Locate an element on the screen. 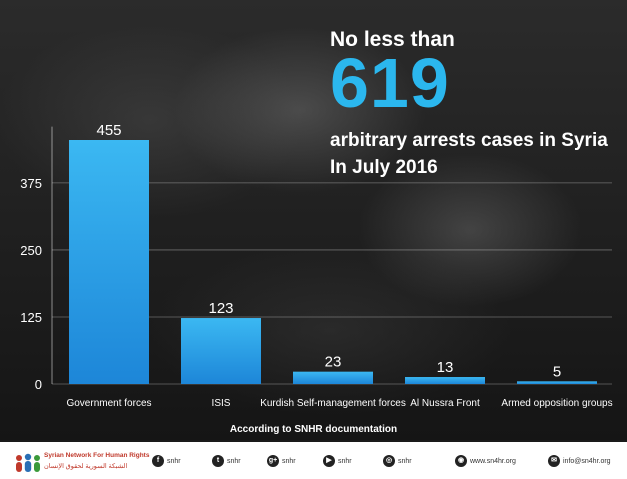 This screenshot has height=479, width=627. data-label-4: 5 is located at coordinates (557, 371).